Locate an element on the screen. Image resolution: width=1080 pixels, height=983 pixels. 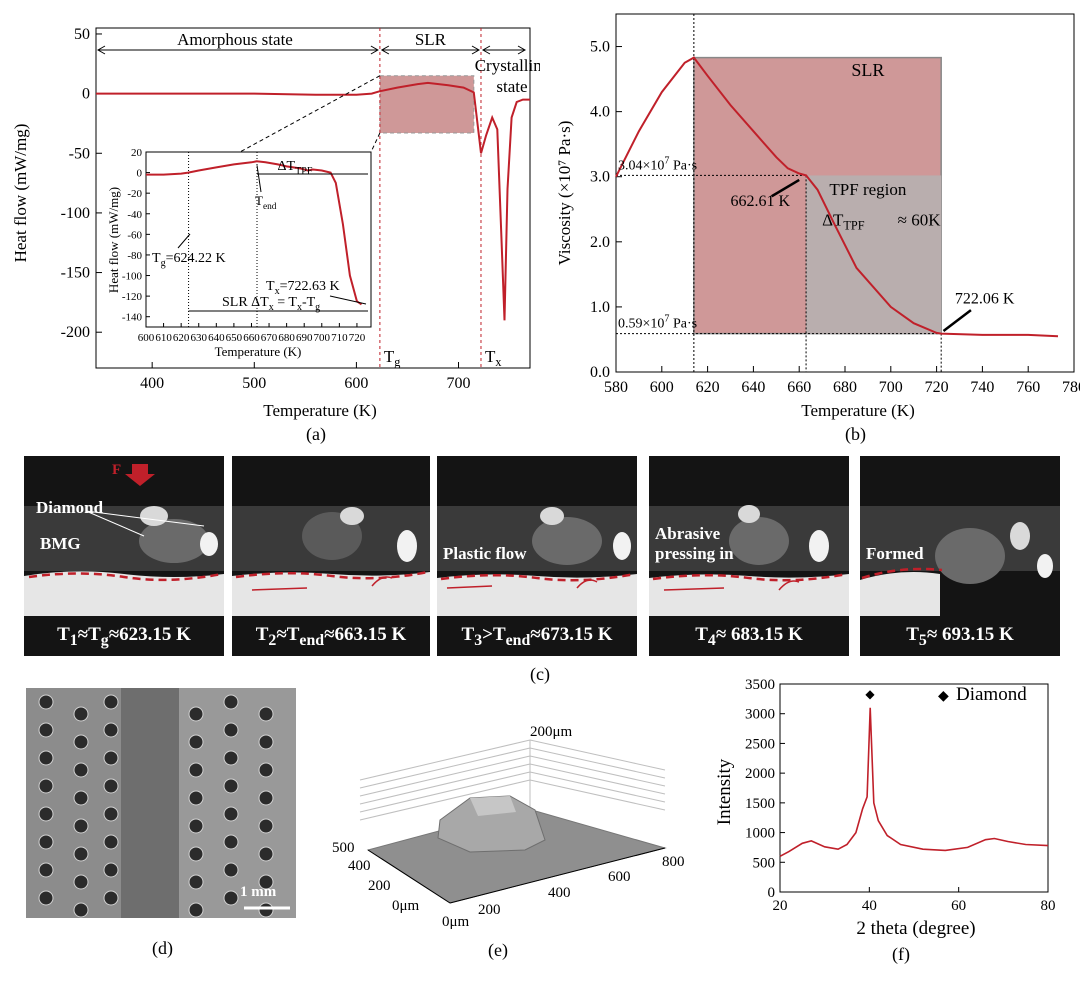
inset-frame is located at coordinates (258, 239).